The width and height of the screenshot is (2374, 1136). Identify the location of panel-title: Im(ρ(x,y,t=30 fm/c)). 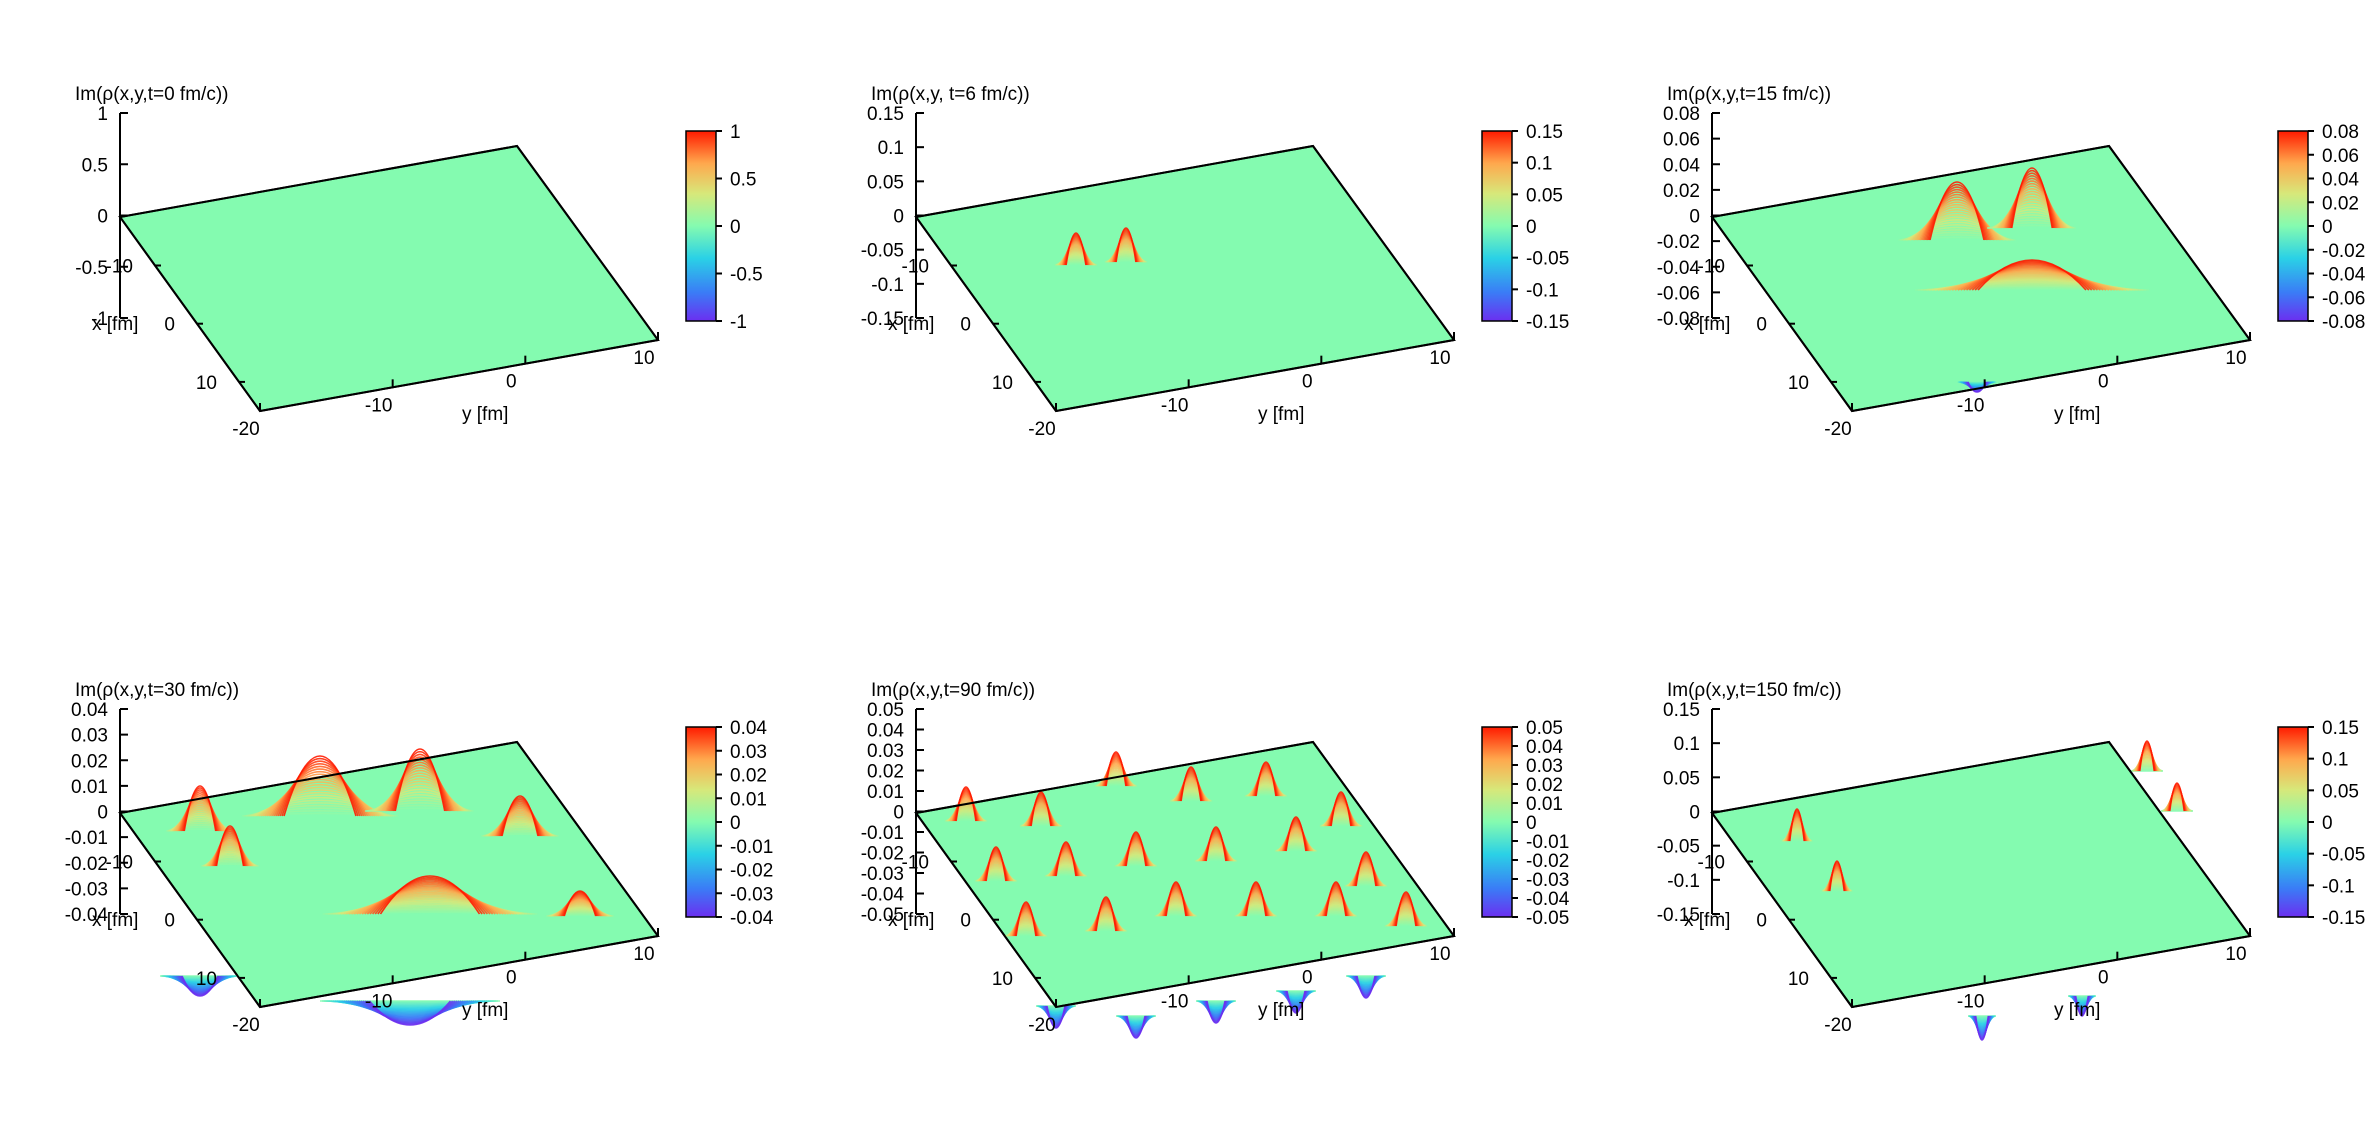
(157, 690).